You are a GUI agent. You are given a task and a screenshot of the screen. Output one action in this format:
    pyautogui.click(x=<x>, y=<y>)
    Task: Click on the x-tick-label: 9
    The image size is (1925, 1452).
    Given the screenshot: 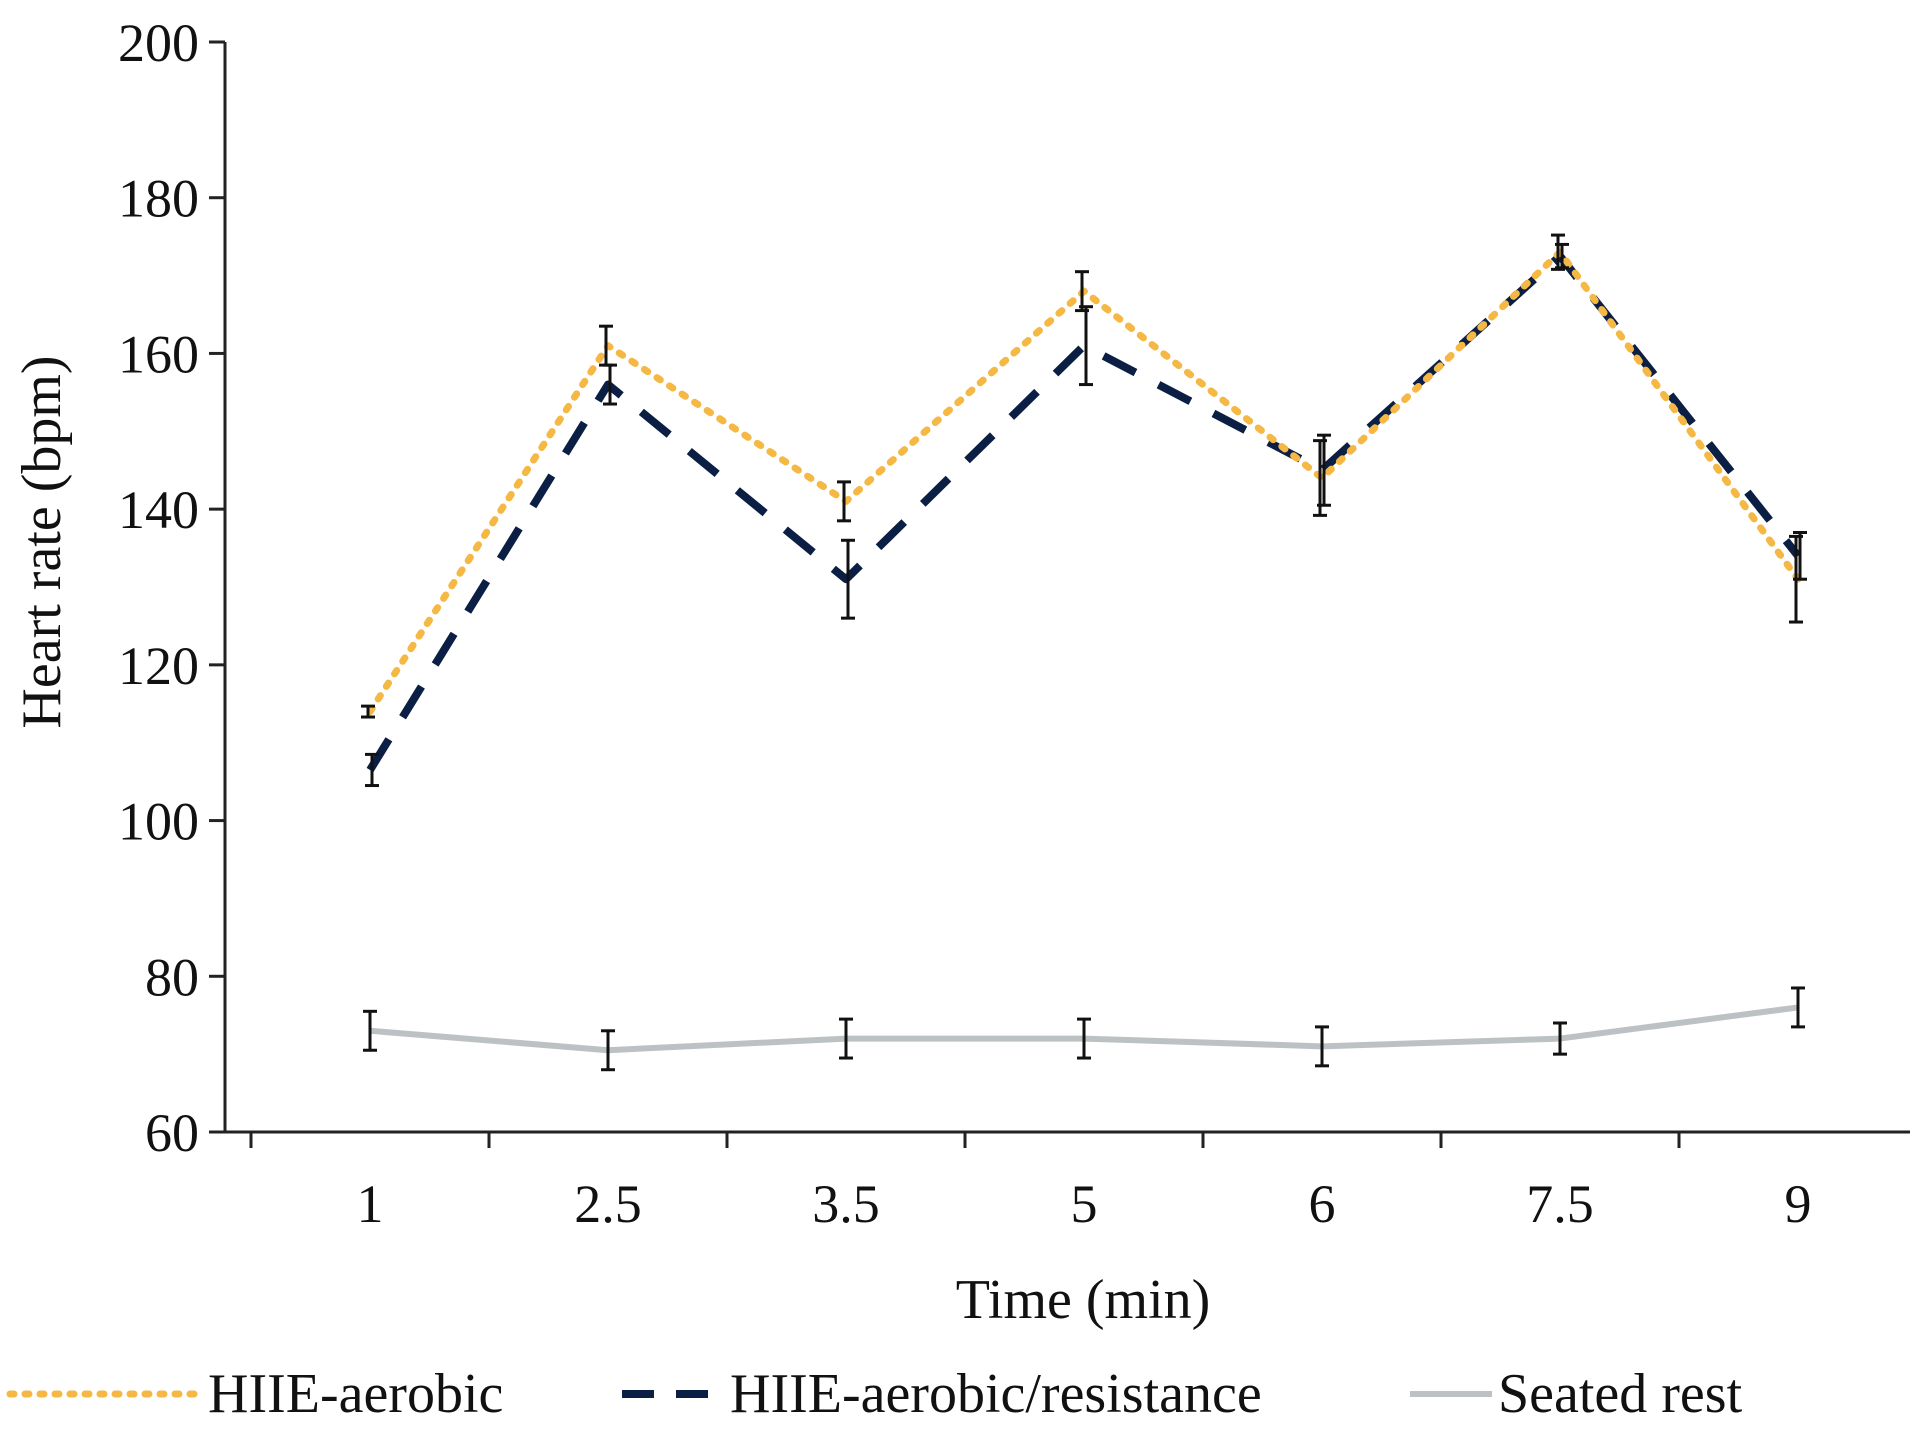 What is the action you would take?
    pyautogui.click(x=1798, y=1204)
    